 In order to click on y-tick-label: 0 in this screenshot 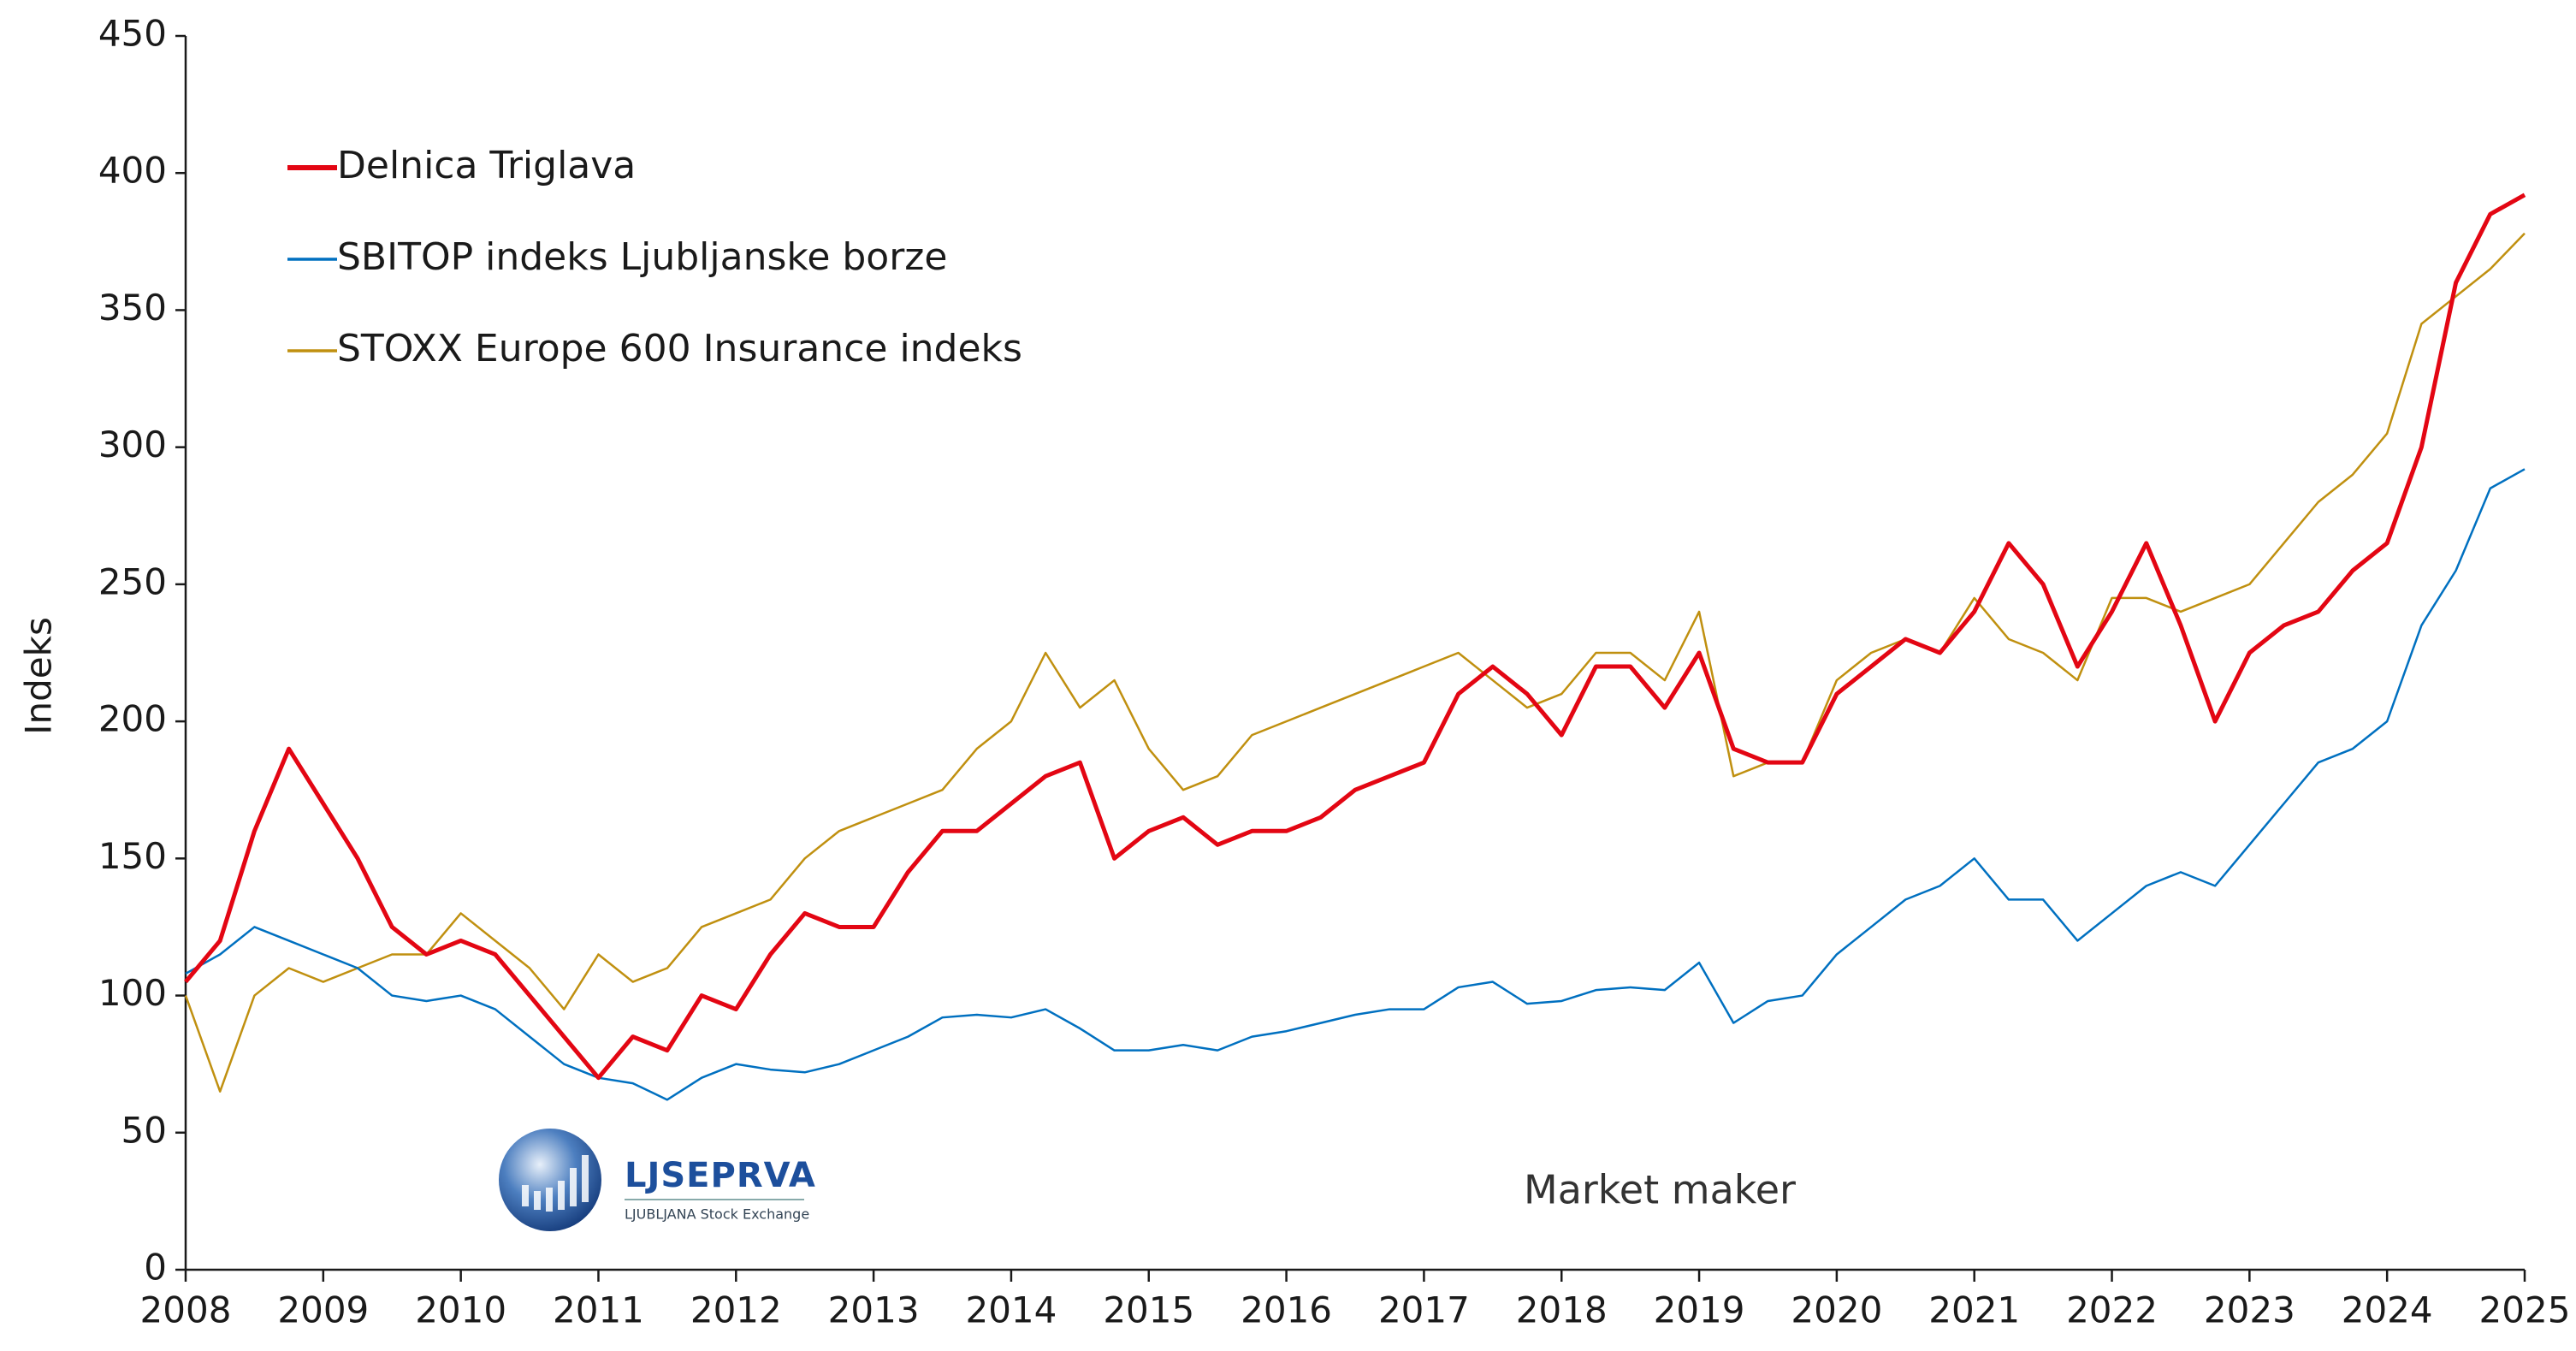, I will do `click(155, 1268)`.